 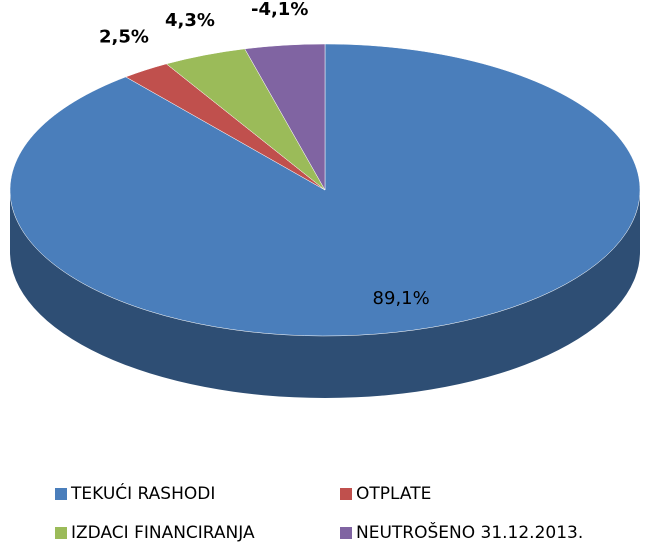 I want to click on legend-label: OTPLATE, so click(x=393, y=494).